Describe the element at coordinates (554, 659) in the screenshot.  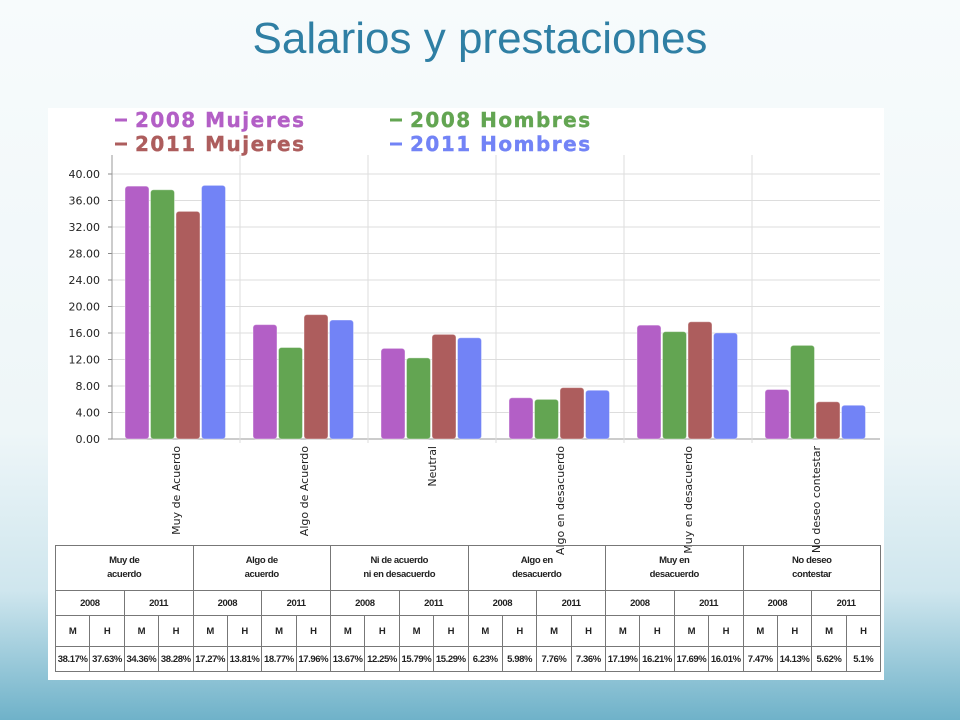
I see `table-cell: 7.76%` at that location.